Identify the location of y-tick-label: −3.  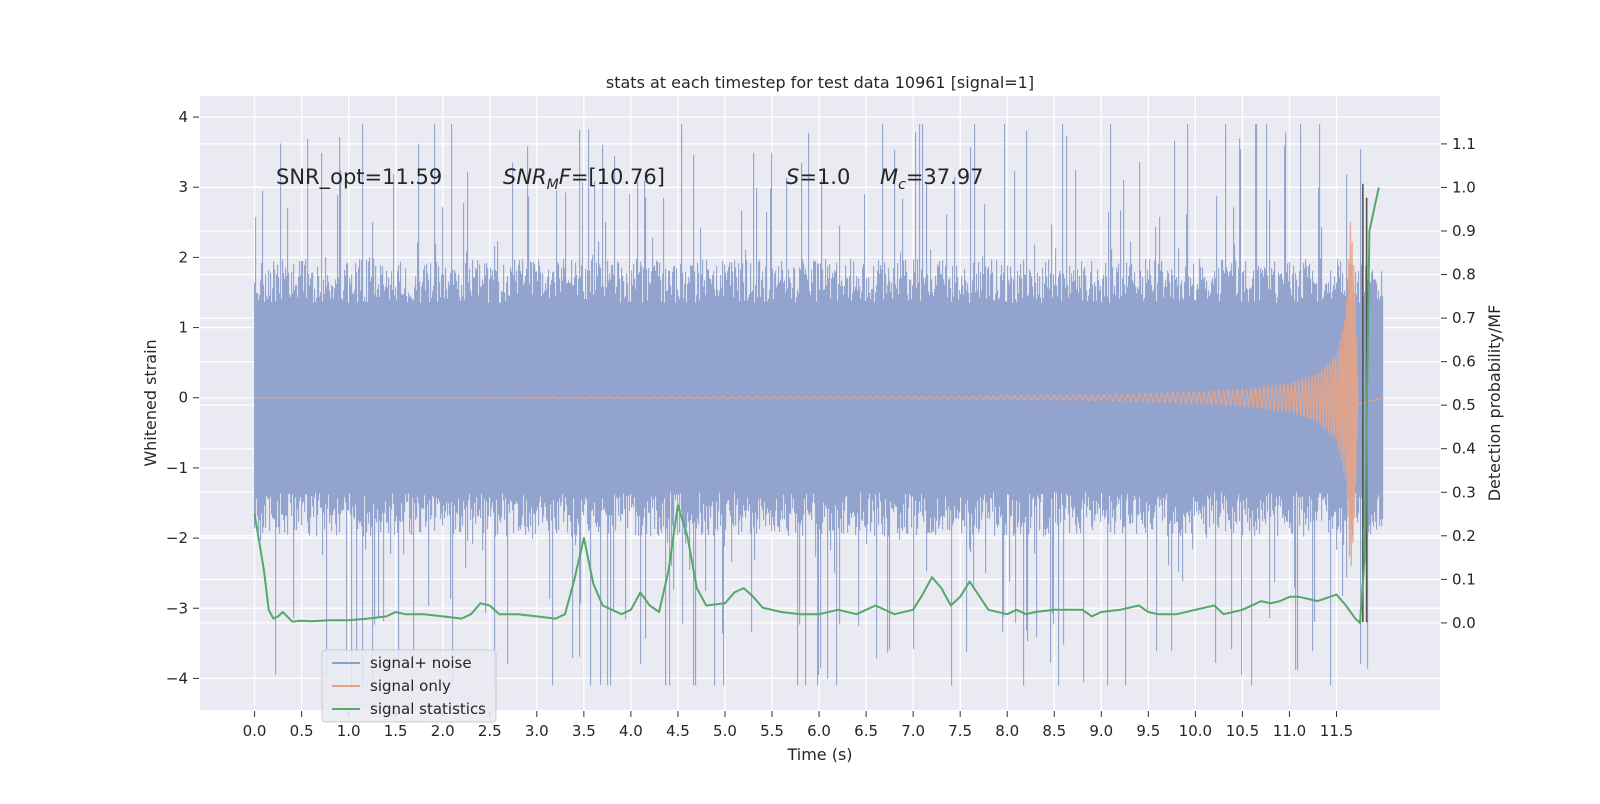
(177, 608).